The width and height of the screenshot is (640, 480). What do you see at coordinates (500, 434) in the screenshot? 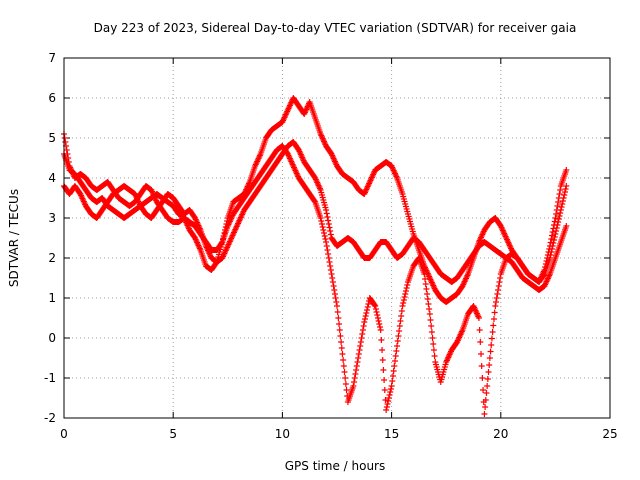
I see `x-tick-label: 20` at bounding box center [500, 434].